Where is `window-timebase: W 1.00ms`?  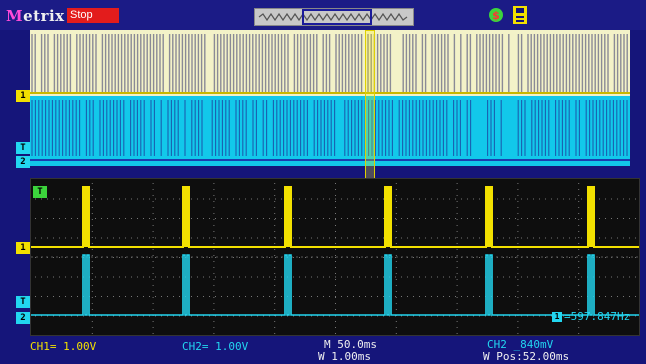 window-timebase: W 1.00ms is located at coordinates (344, 356).